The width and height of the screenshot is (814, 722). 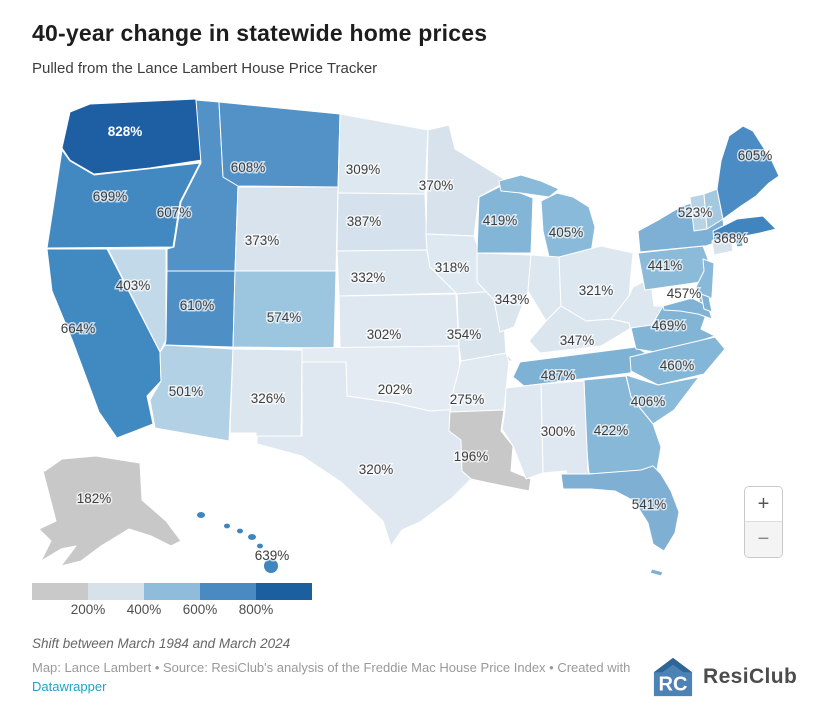 I want to click on resiclub-house-icon: RC, so click(x=673, y=677).